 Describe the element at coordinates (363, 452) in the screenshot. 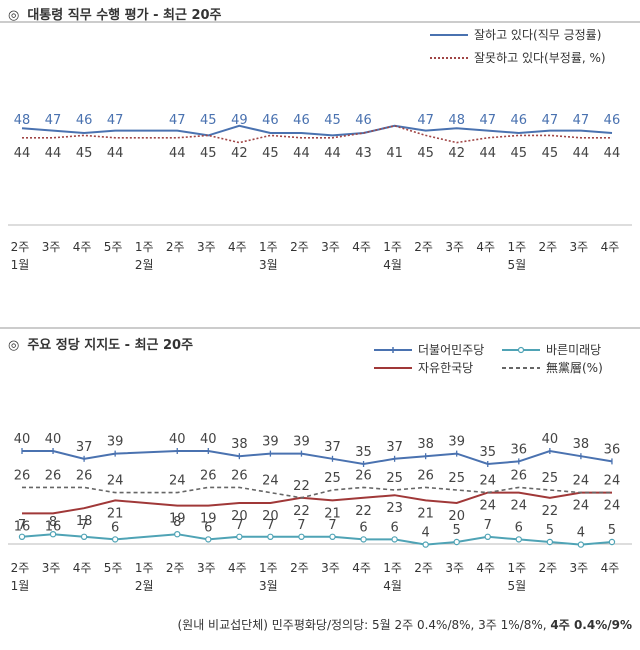

I see `data-label: 35` at that location.